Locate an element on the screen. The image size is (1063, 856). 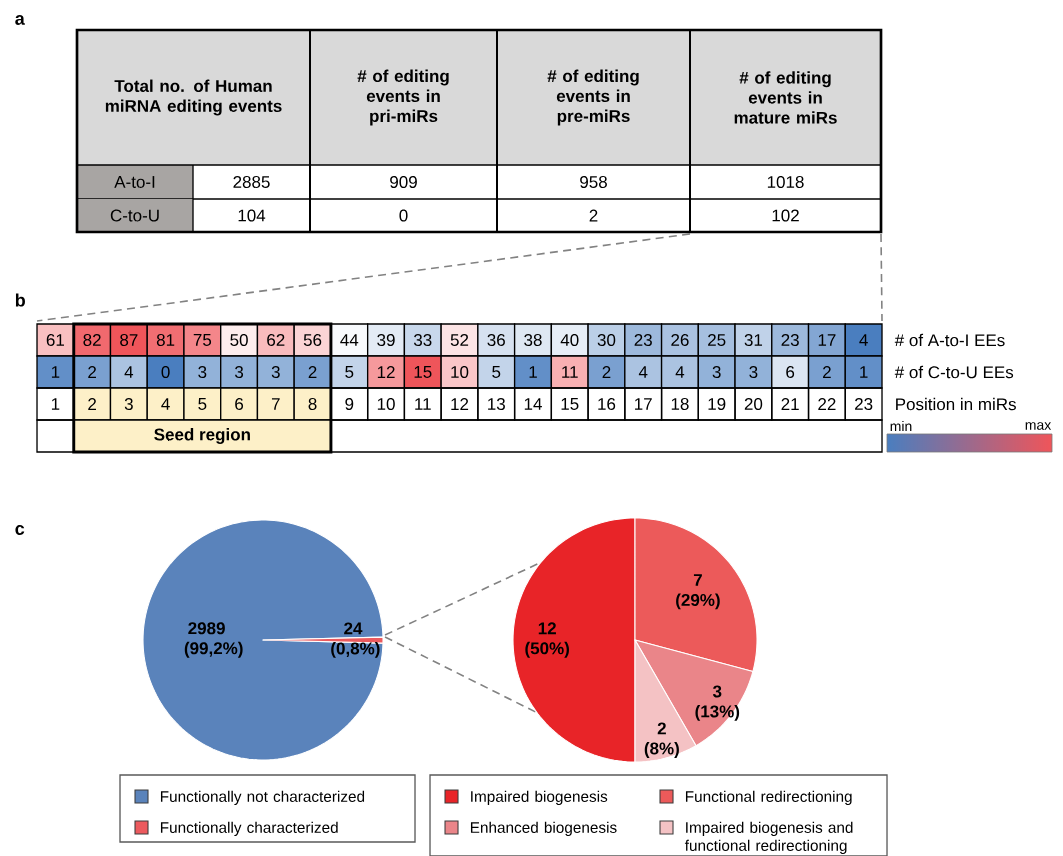
x-tick-label: 20 is located at coordinates (753, 404).